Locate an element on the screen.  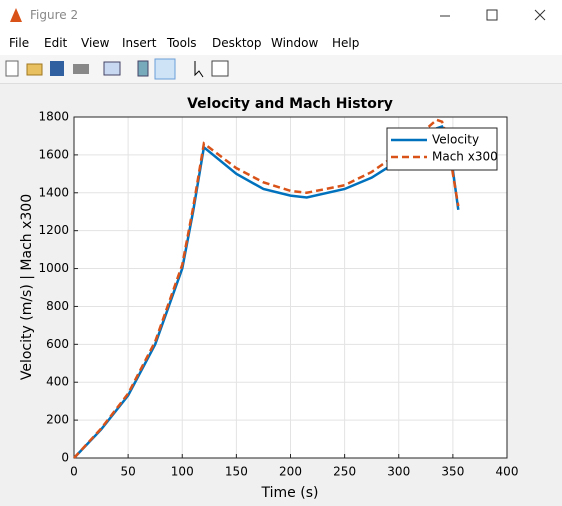
menu-item: View is located at coordinates (95, 43).